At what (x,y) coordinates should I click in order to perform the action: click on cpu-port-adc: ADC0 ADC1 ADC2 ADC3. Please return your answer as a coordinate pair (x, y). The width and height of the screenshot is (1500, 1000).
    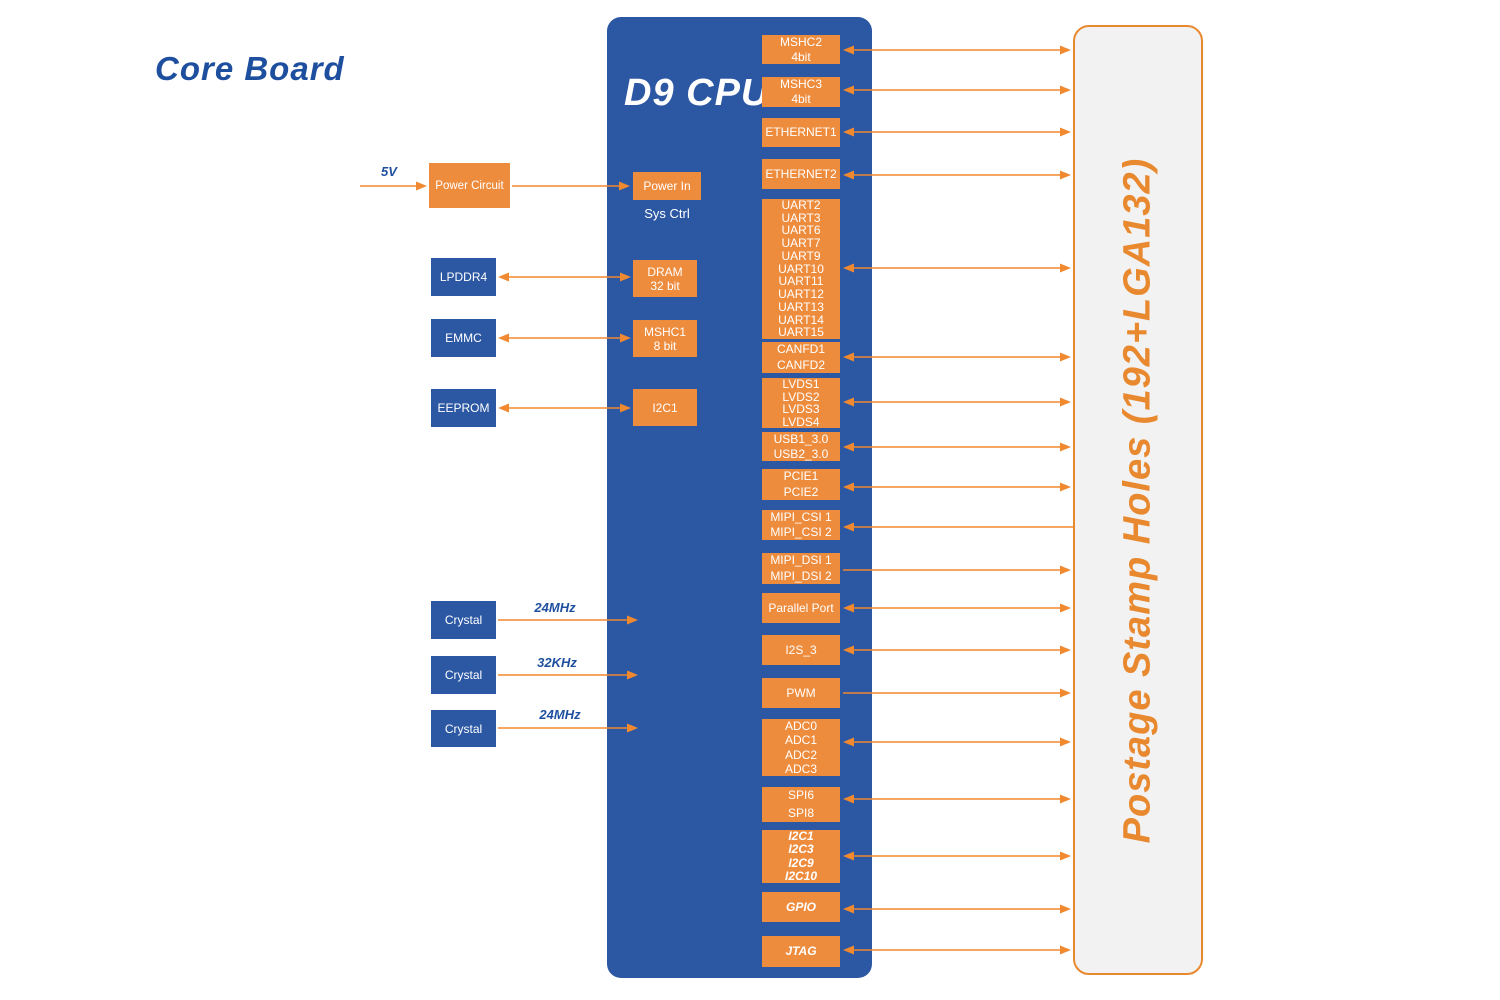
    Looking at the image, I should click on (801, 747).